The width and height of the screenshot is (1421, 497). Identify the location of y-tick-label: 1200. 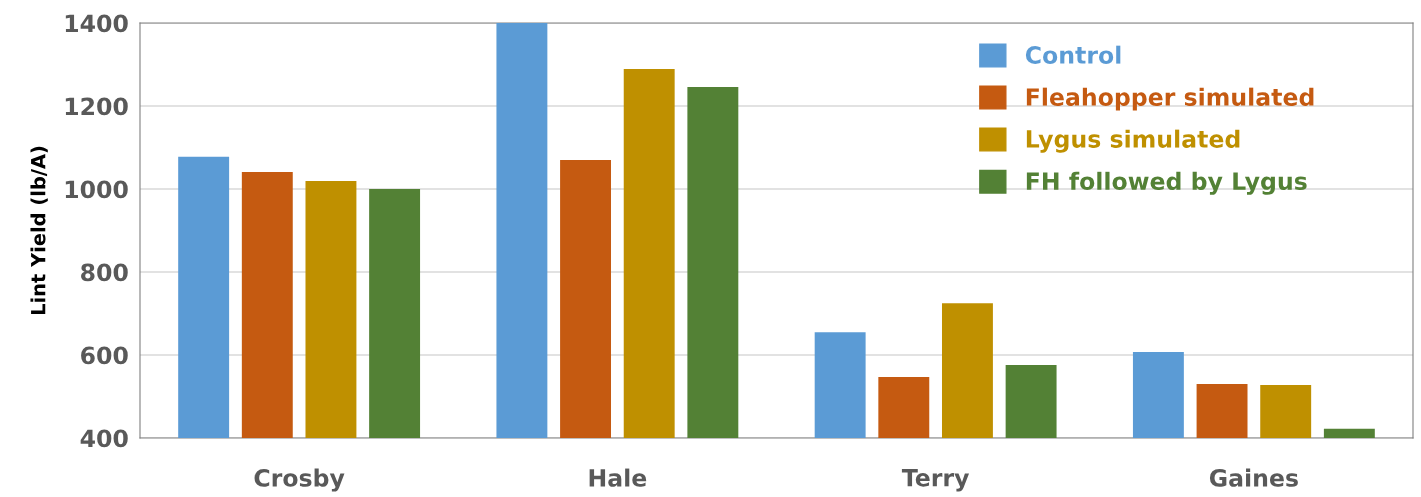
(96, 106).